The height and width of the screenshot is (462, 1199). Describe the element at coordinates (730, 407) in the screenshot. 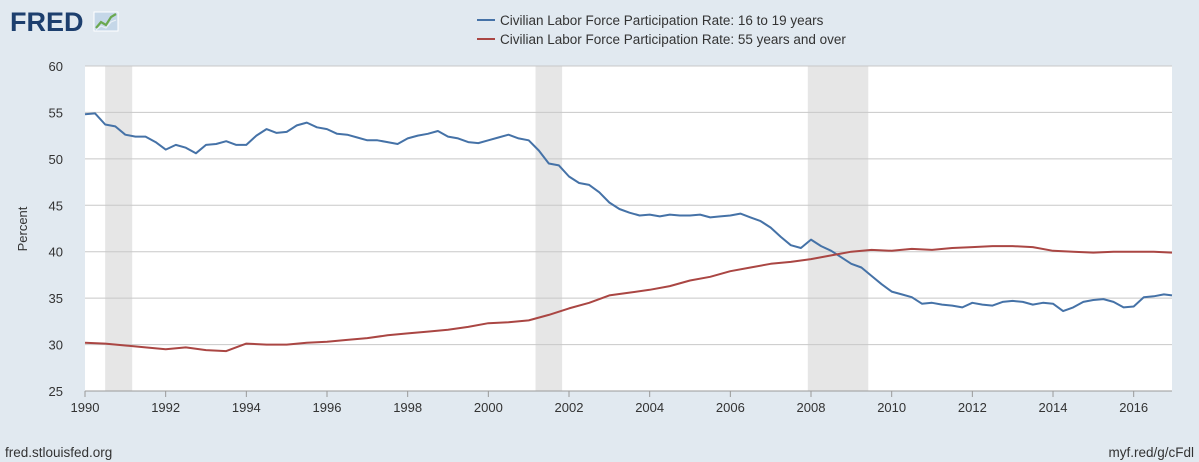

I see `x-tick-label: 2006` at that location.